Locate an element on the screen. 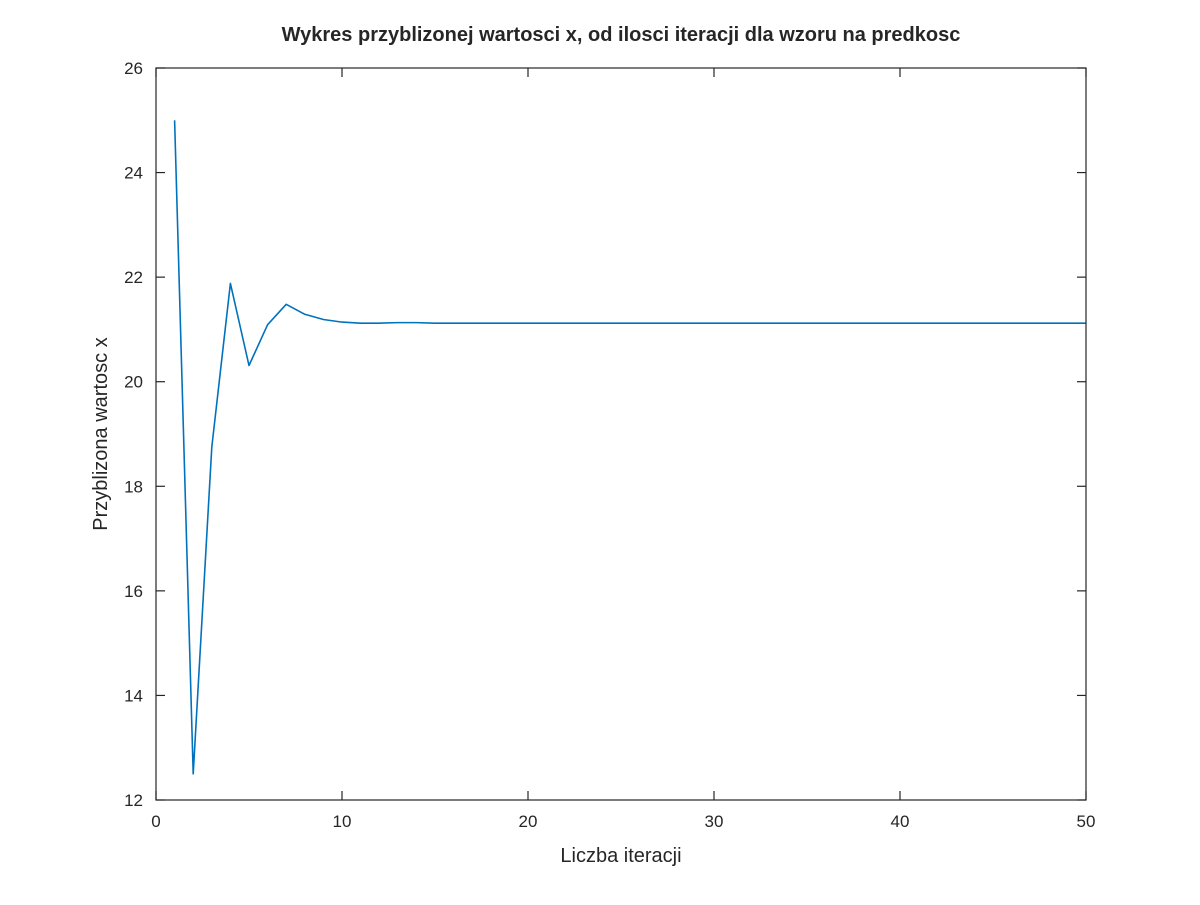  y-tick-label: 20 is located at coordinates (133, 382).